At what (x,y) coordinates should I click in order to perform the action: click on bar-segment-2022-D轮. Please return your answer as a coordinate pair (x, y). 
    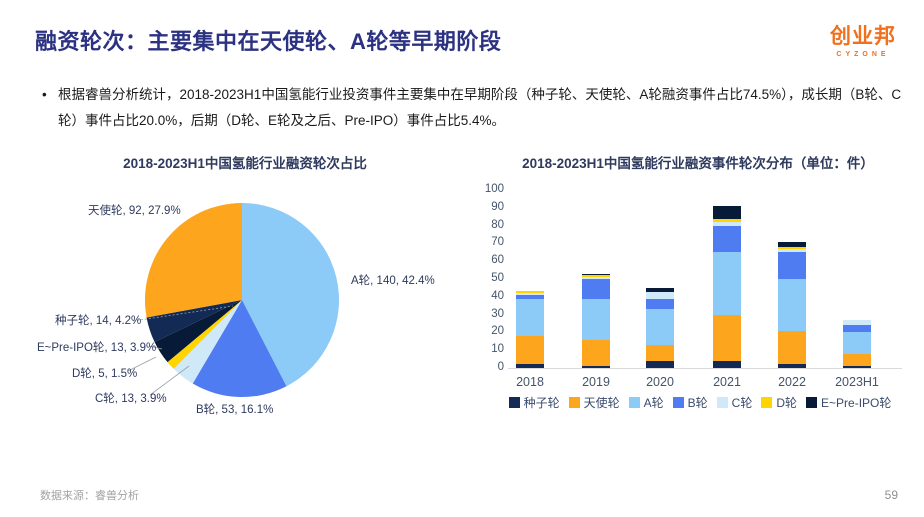
    Looking at the image, I should click on (792, 247).